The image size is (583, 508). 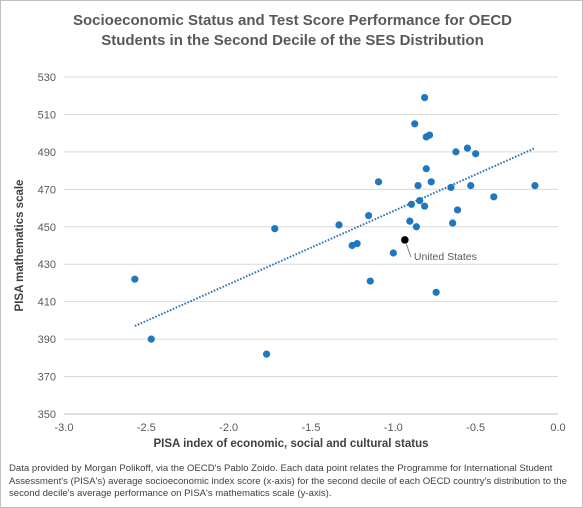 What do you see at coordinates (64, 428) in the screenshot?
I see `x-tick-label: -3.0` at bounding box center [64, 428].